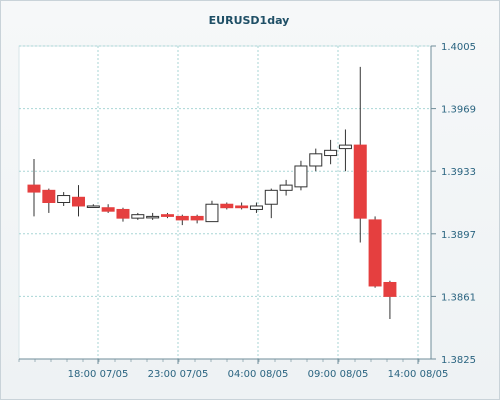  Describe the element at coordinates (458, 235) in the screenshot. I see `y-tick-label: 1.3897` at that location.